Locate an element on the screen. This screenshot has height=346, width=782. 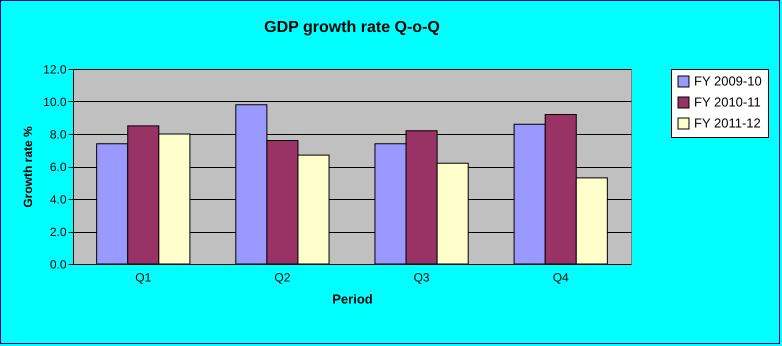
legend-label: FY 2010-11 is located at coordinates (727, 102).